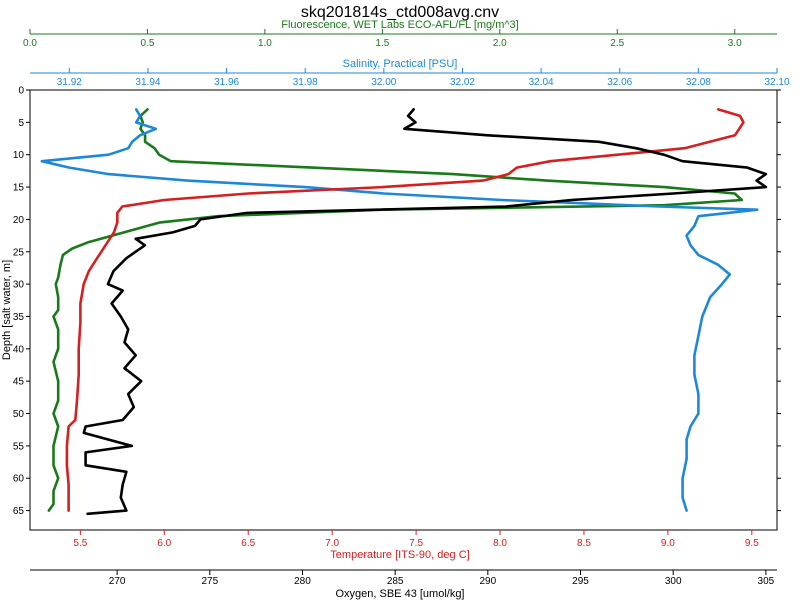  What do you see at coordinates (617, 43) in the screenshot?
I see `fluorescence-tick-label-5: 2.5` at bounding box center [617, 43].